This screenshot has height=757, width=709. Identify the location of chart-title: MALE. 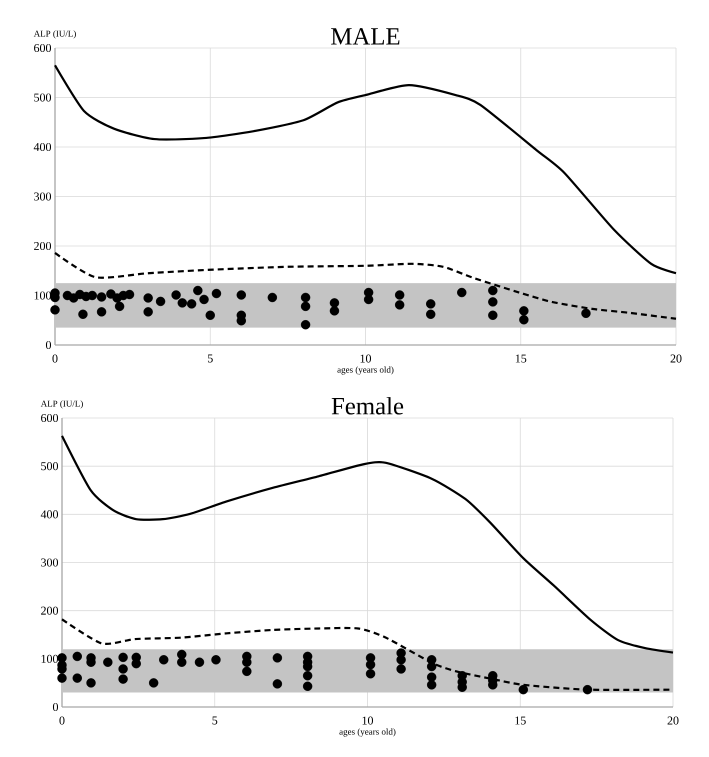
(365, 36).